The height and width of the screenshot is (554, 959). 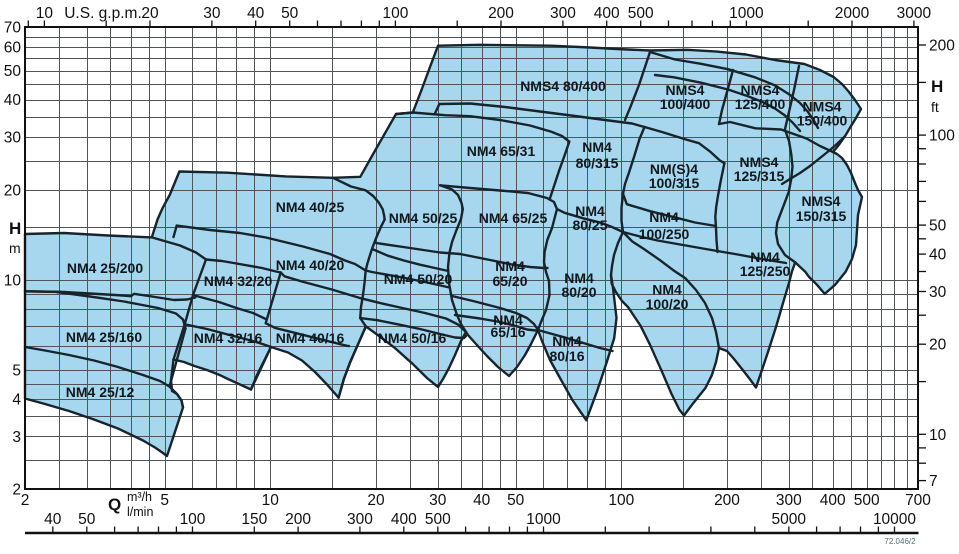 What do you see at coordinates (140, 512) in the screenshot?
I see `svg-text: l/min` at bounding box center [140, 512].